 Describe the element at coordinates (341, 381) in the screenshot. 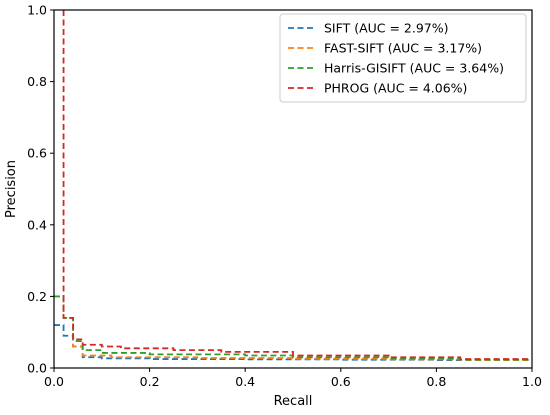

I see `x-tick-label: 0.6` at that location.